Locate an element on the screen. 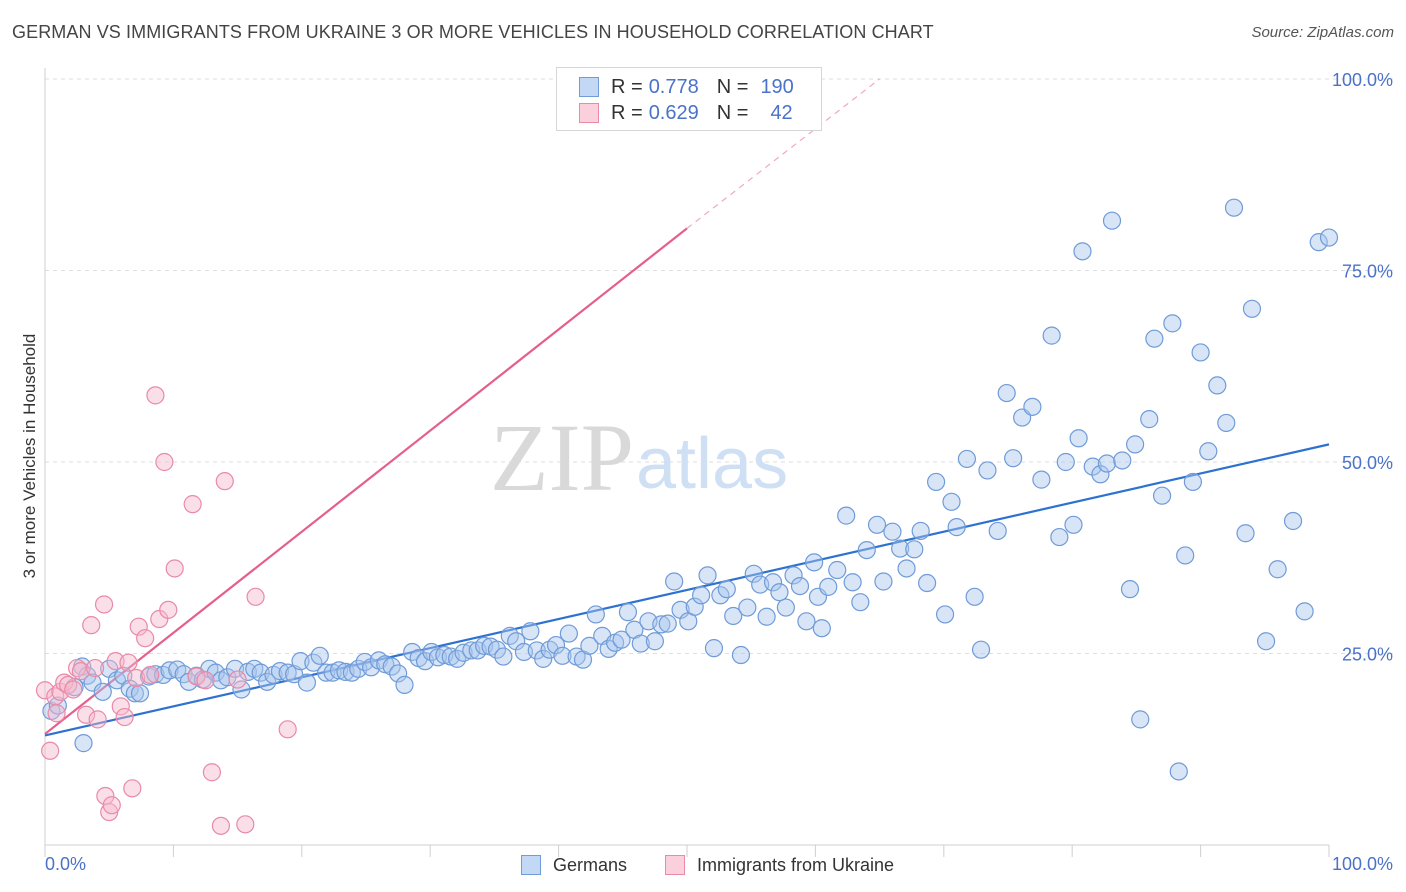 The height and width of the screenshot is (892, 1406). series-legend-germans: Germans is located at coordinates (574, 865).